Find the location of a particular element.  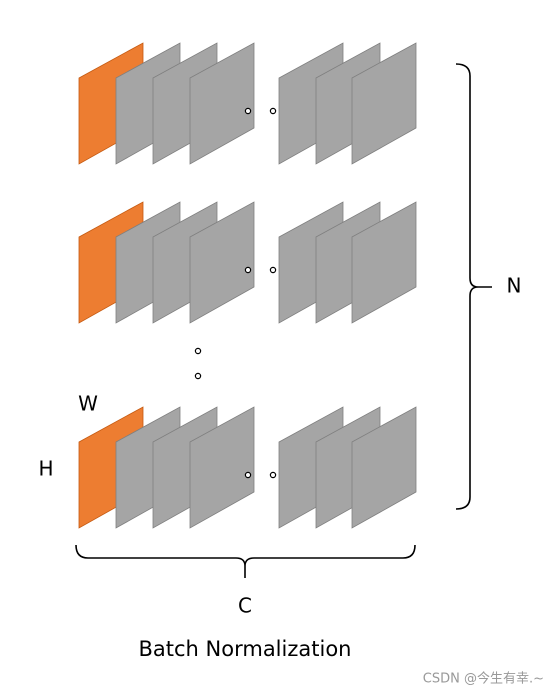

h-label: H is located at coordinates (45, 469).